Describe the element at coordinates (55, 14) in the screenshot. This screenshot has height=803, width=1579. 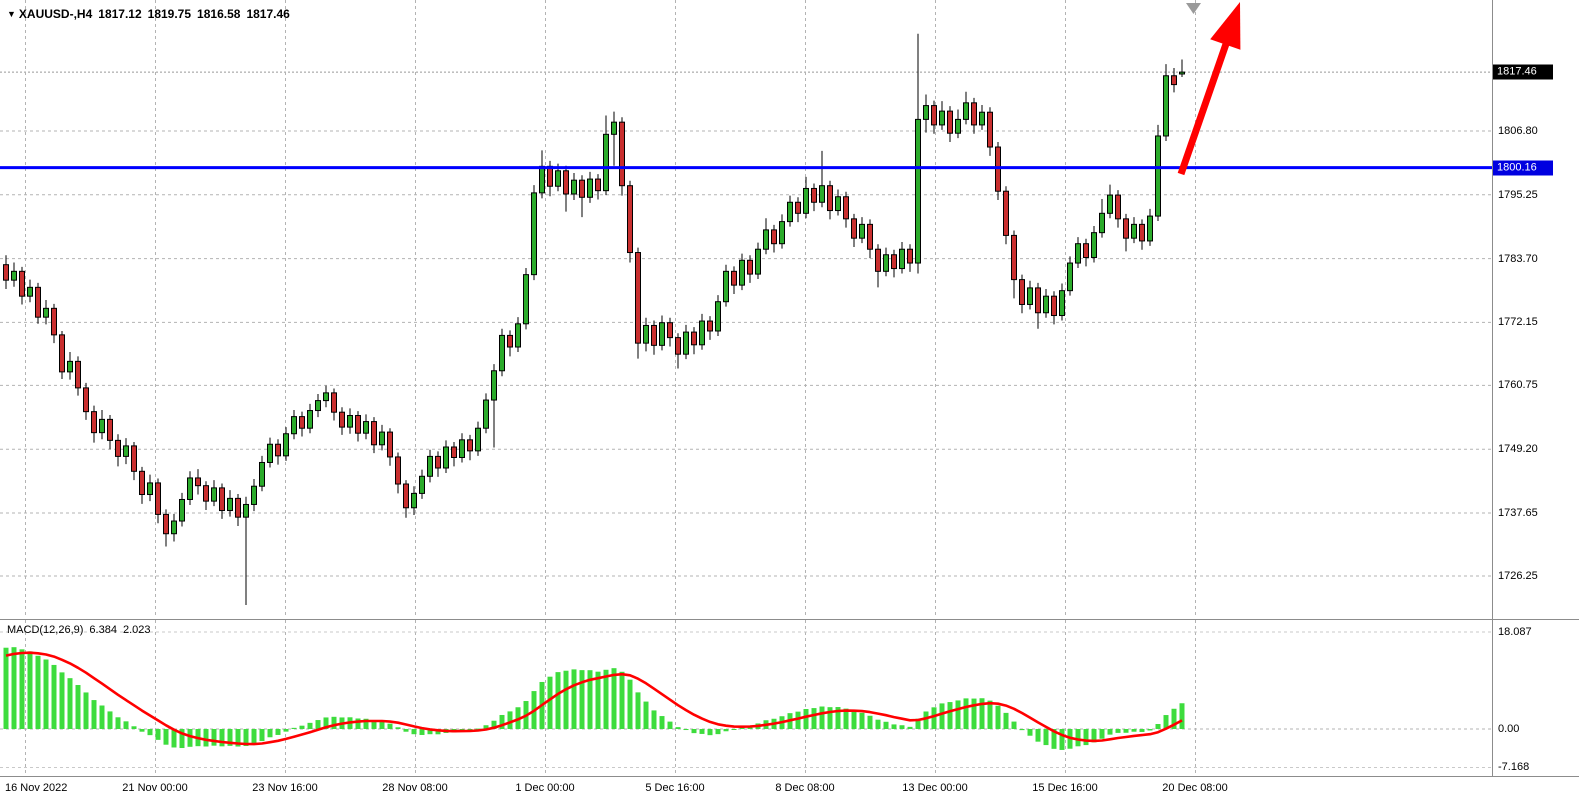
I see `symbol-label: XAUUSD-,H4` at that location.